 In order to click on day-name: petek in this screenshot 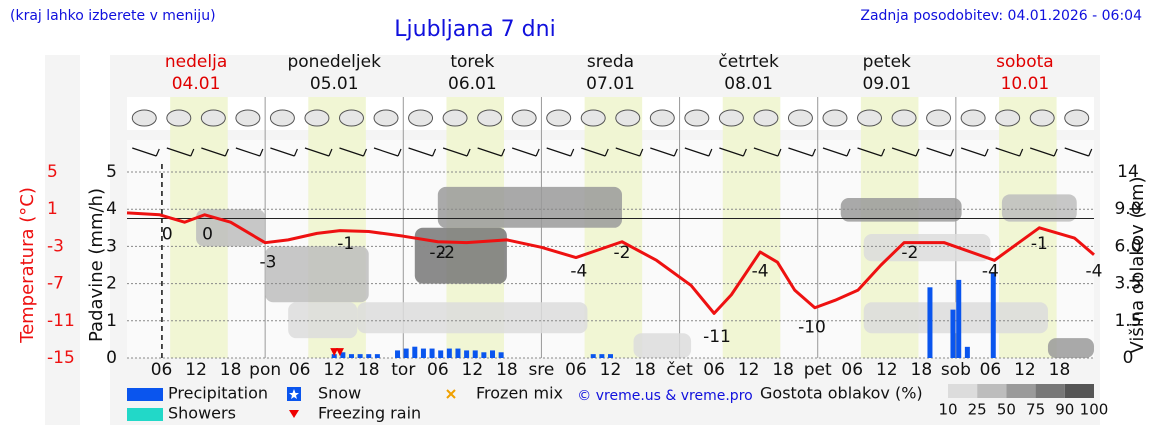, I will do `click(887, 62)`.